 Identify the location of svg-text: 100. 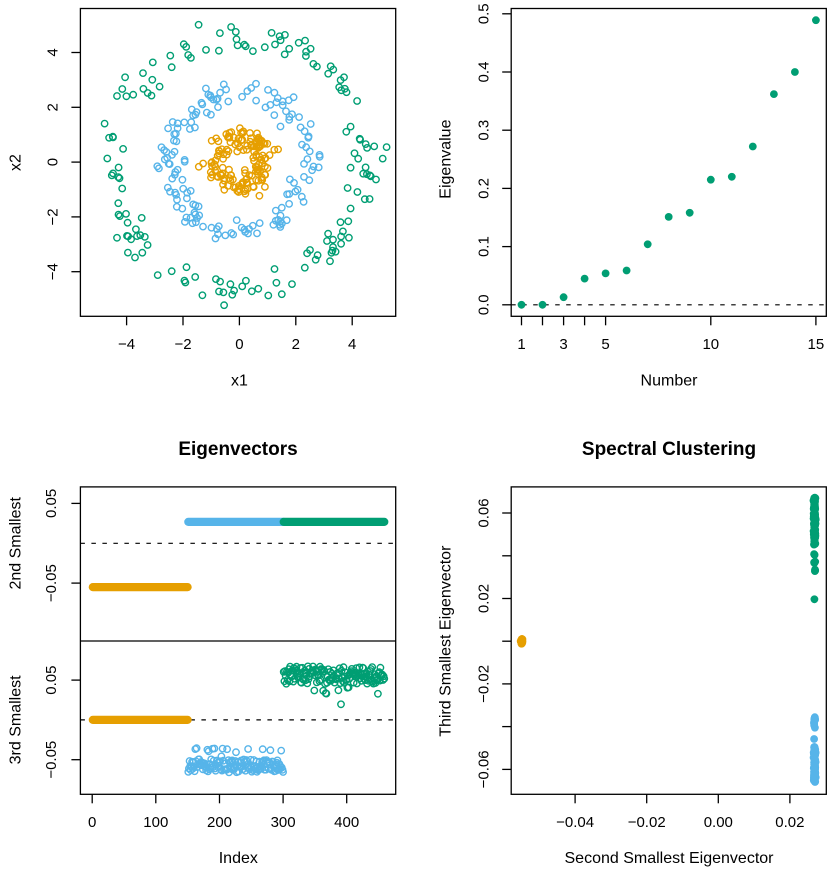
(155, 822).